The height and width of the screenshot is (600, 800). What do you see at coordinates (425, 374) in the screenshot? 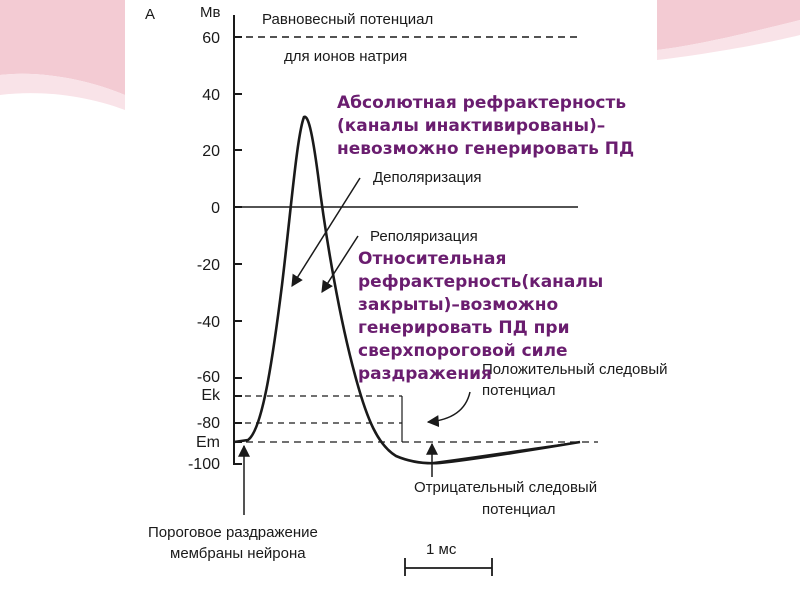
I see `relative-refractory-line6: раздражения` at bounding box center [425, 374].